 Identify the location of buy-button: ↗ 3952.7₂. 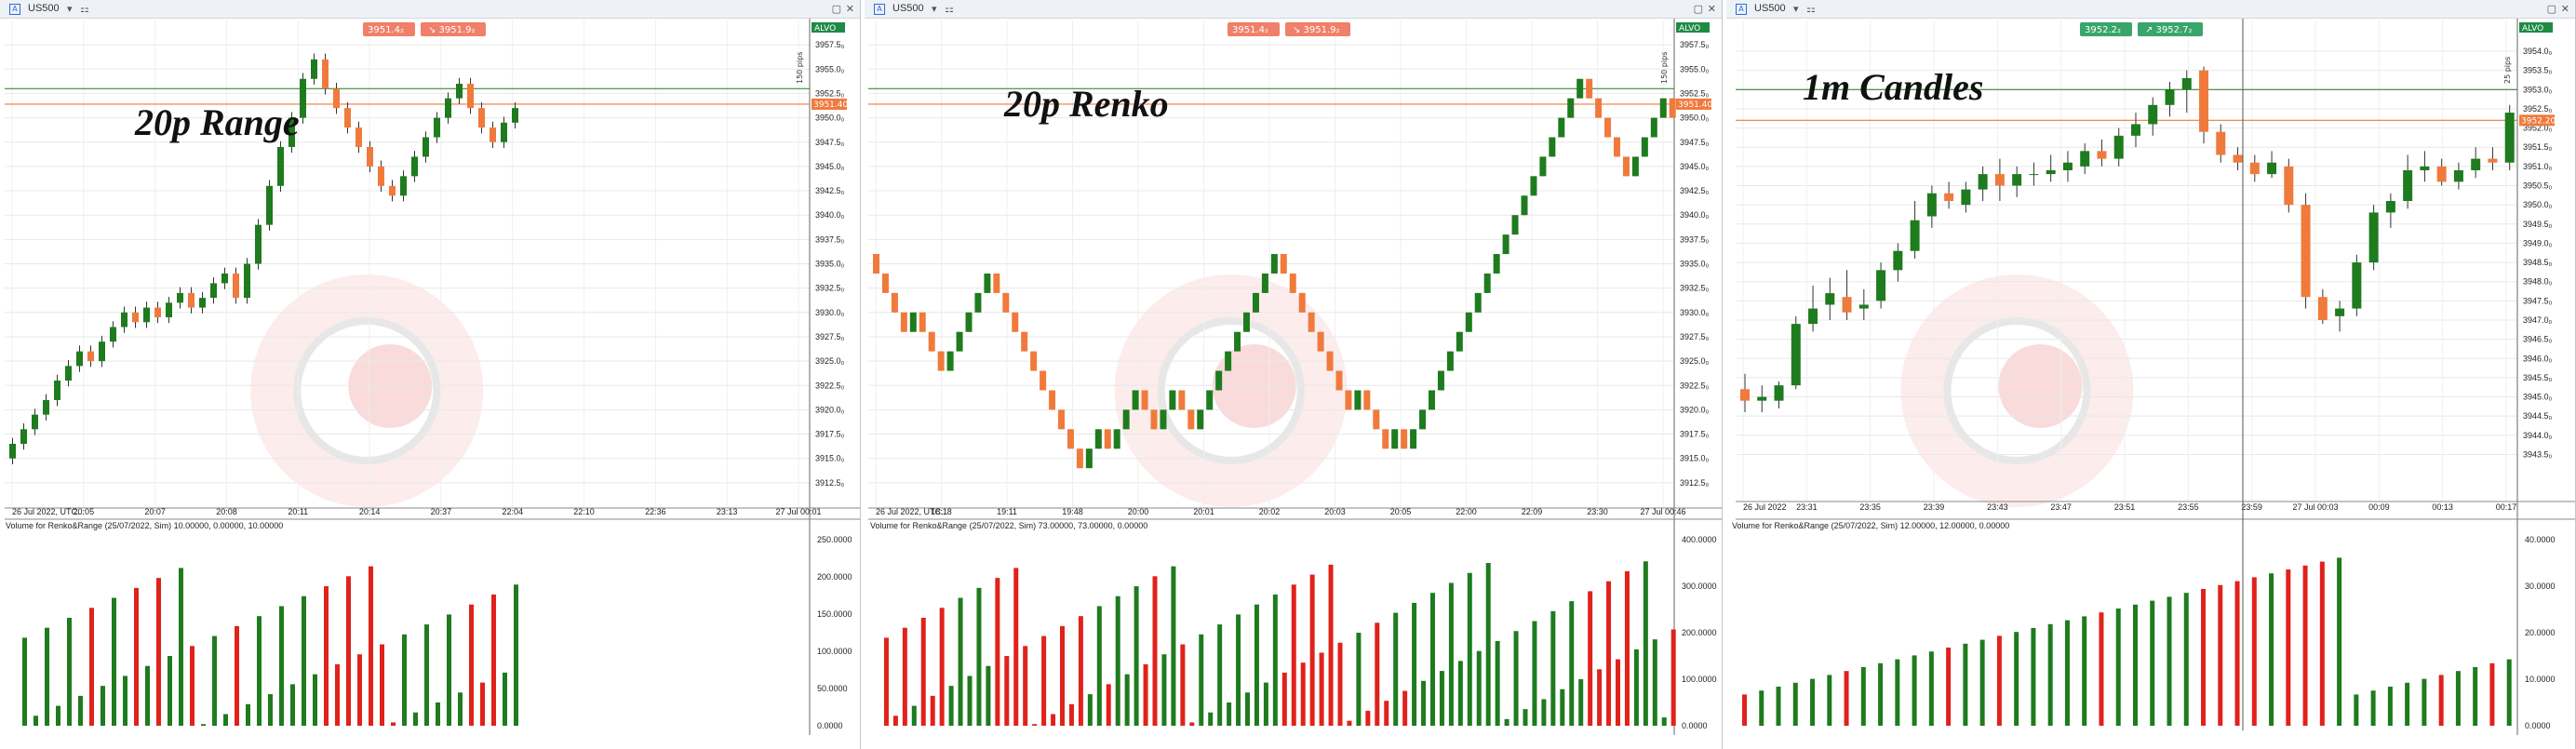
(2170, 29).